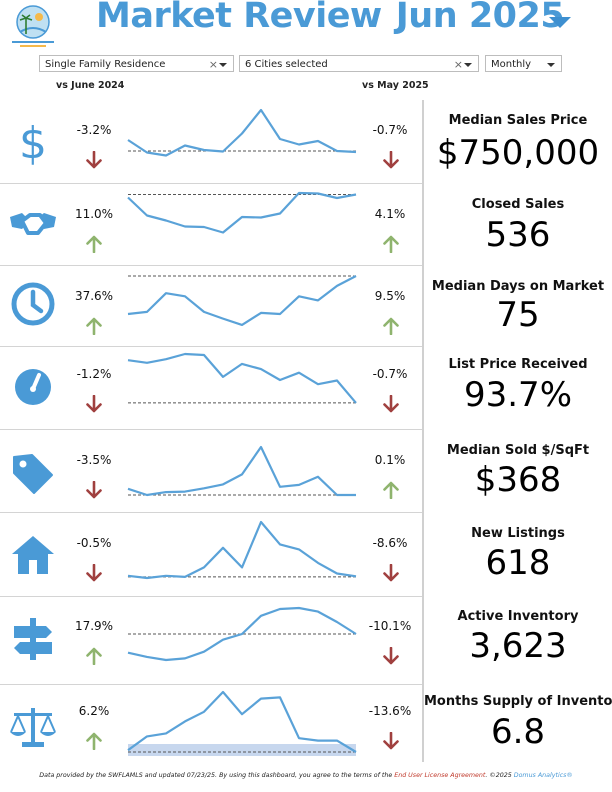 This screenshot has width=612, height=792. I want to click on yoy-change: 17.9%, so click(94, 626).